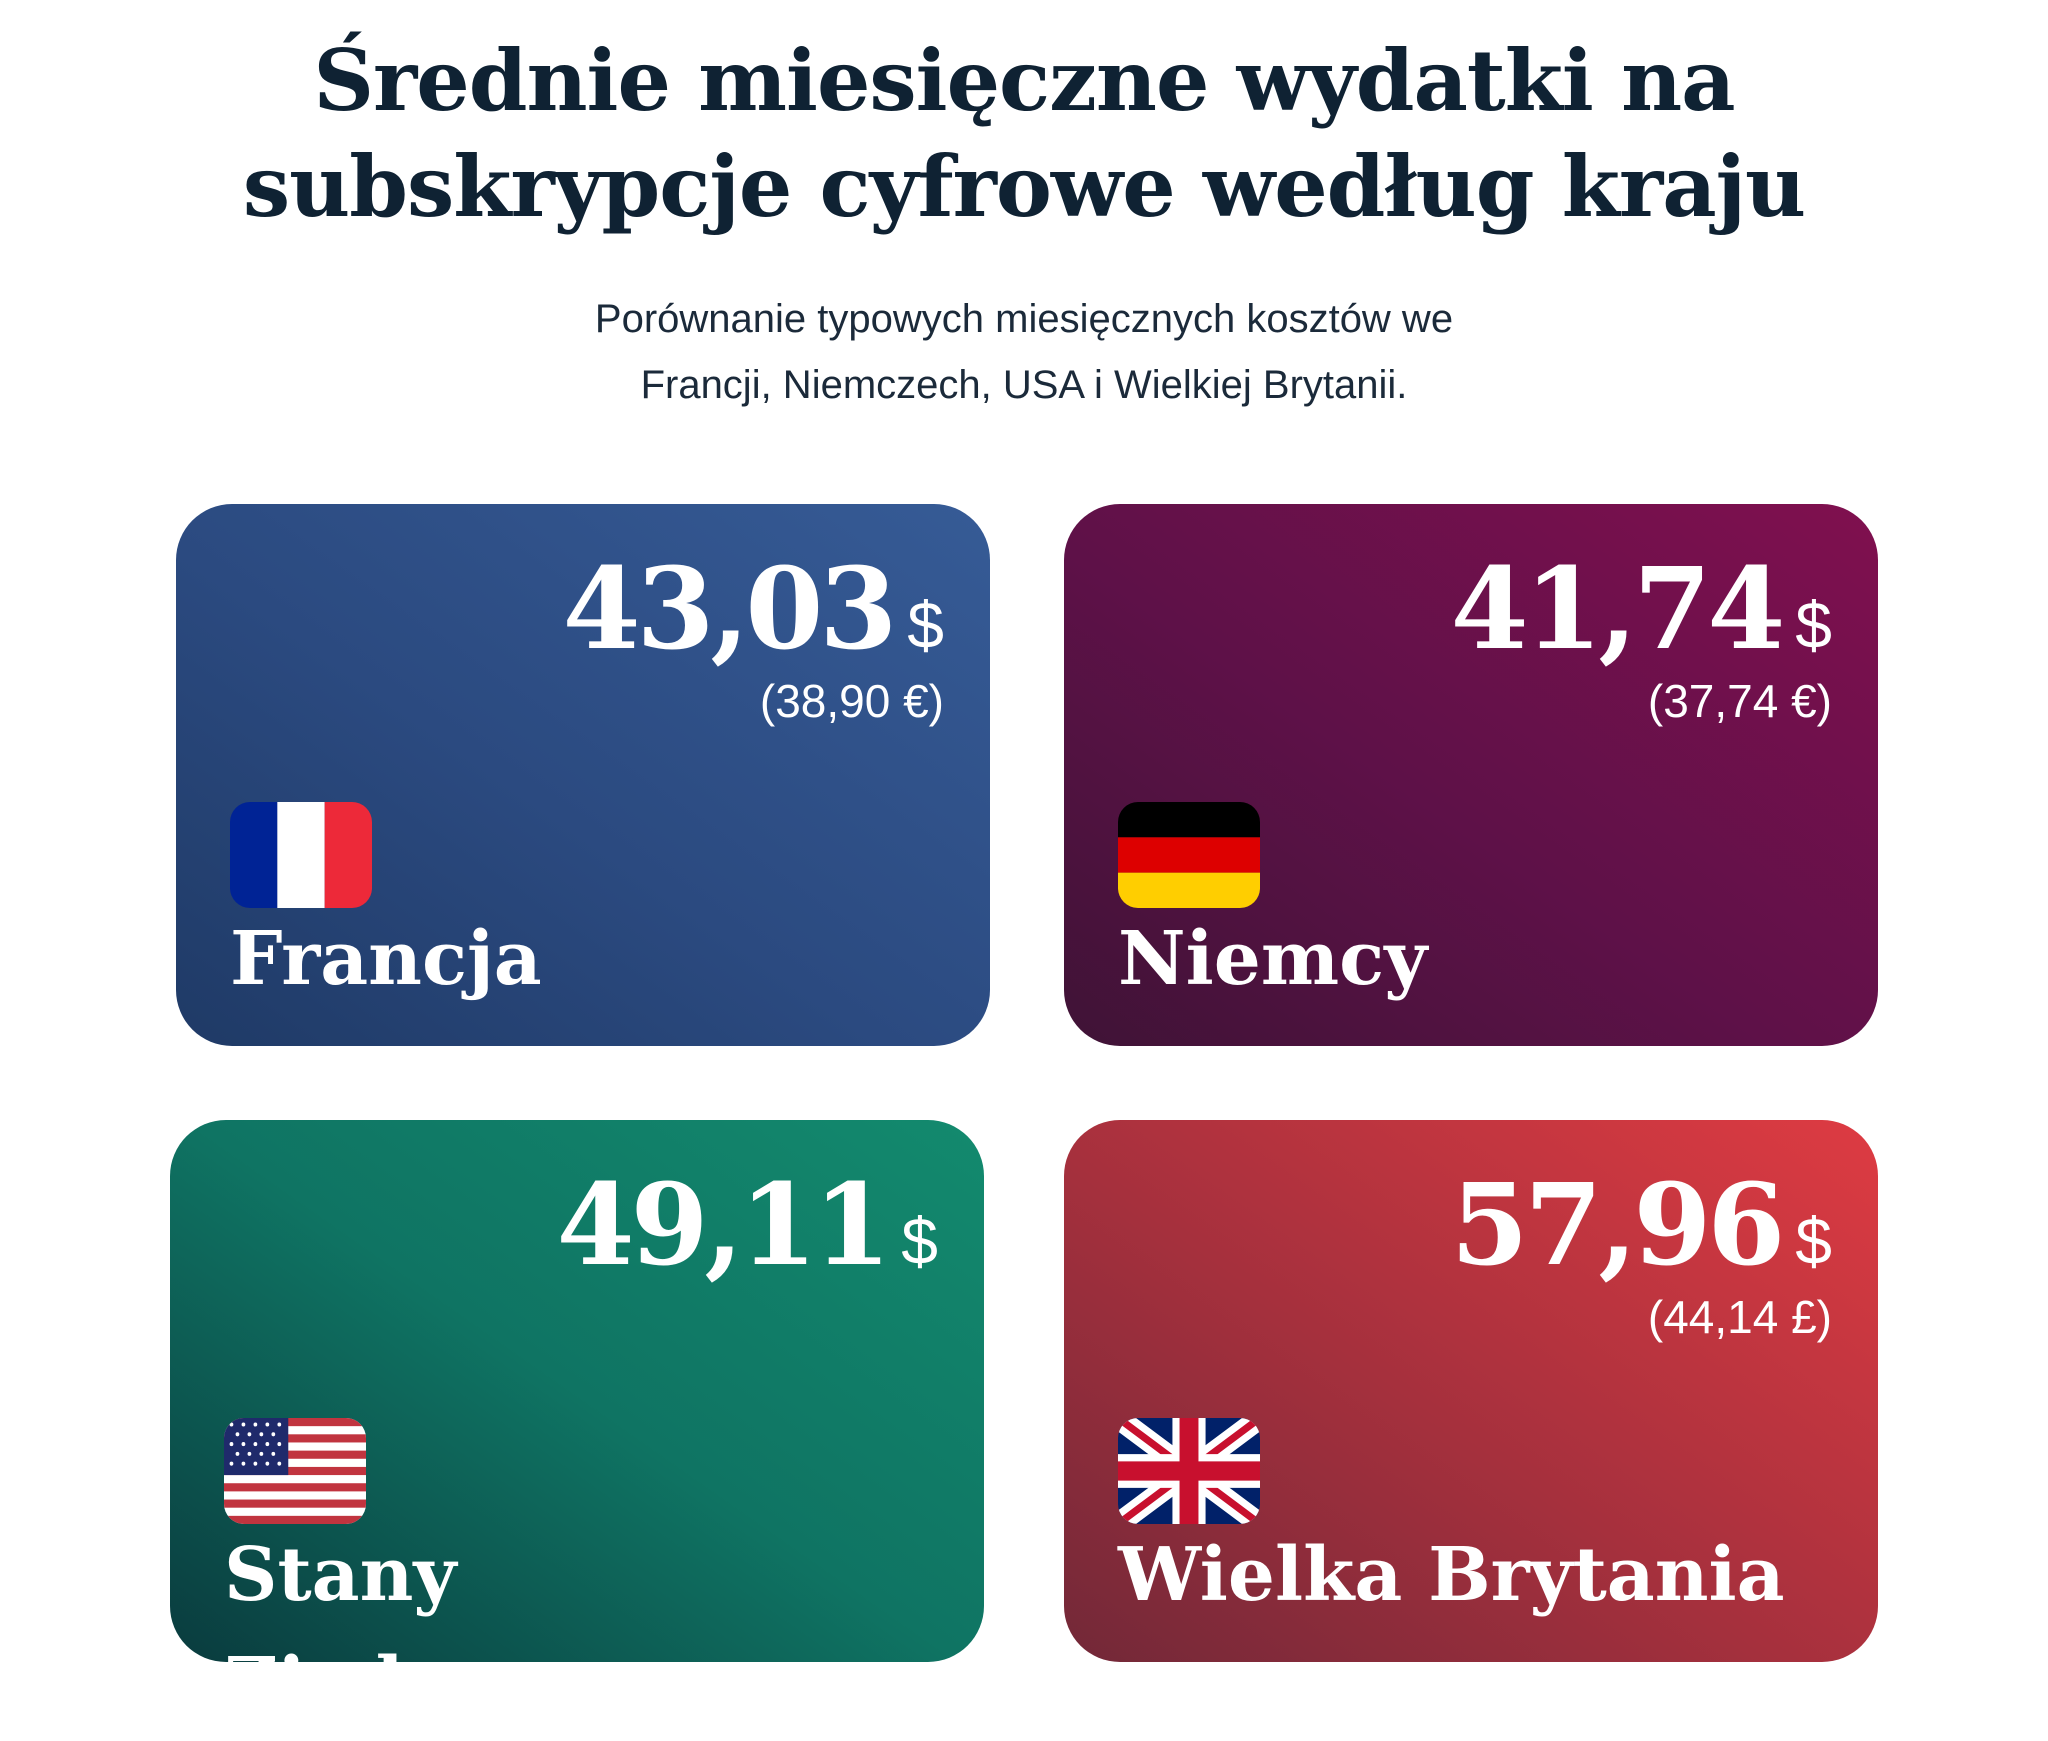 The height and width of the screenshot is (1741, 2048). What do you see at coordinates (851, 701) in the screenshot?
I see `amount-local: (38,90 €)` at bounding box center [851, 701].